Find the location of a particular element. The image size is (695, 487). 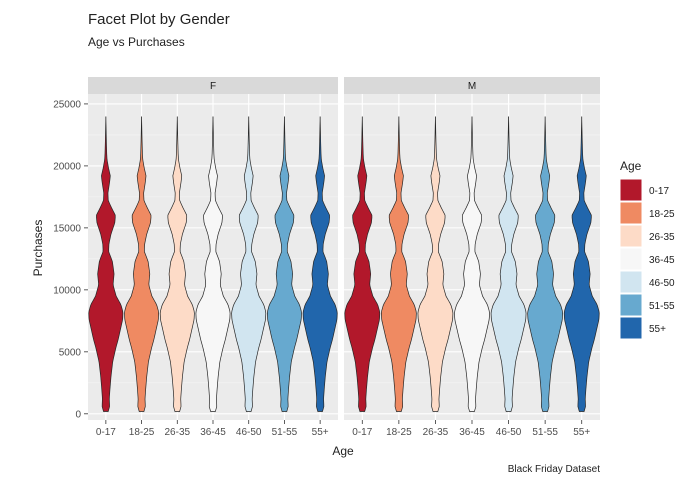

y-axis-title: Purchases is located at coordinates (38, 248).